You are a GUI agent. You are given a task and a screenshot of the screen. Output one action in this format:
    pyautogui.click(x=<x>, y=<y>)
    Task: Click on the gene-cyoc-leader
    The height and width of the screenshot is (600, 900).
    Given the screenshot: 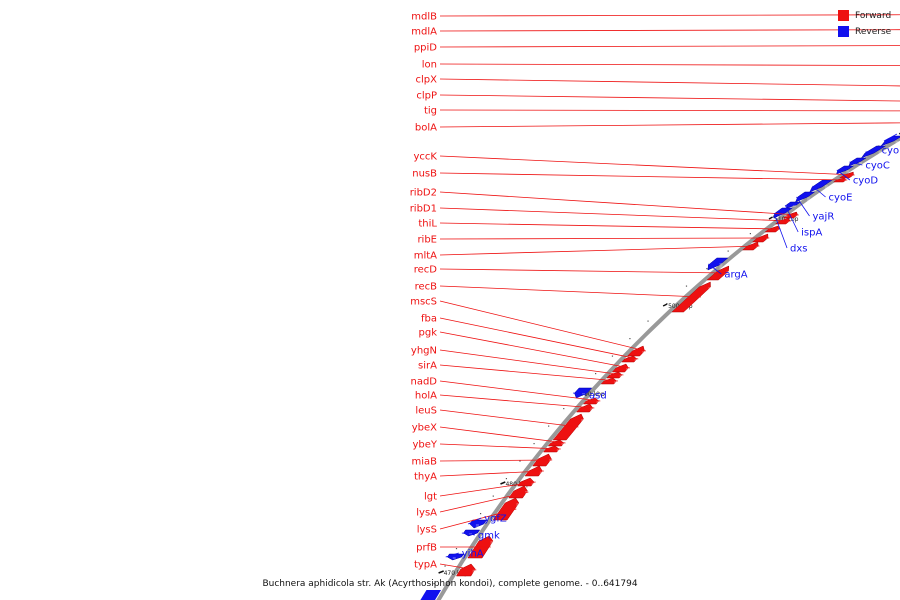 What is the action you would take?
    pyautogui.click(x=856, y=163)
    